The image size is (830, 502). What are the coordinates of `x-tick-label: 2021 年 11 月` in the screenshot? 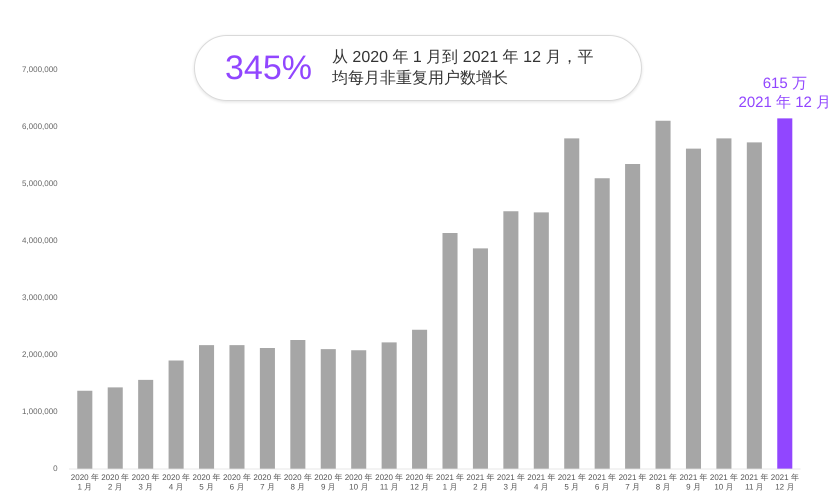 It's located at (754, 482).